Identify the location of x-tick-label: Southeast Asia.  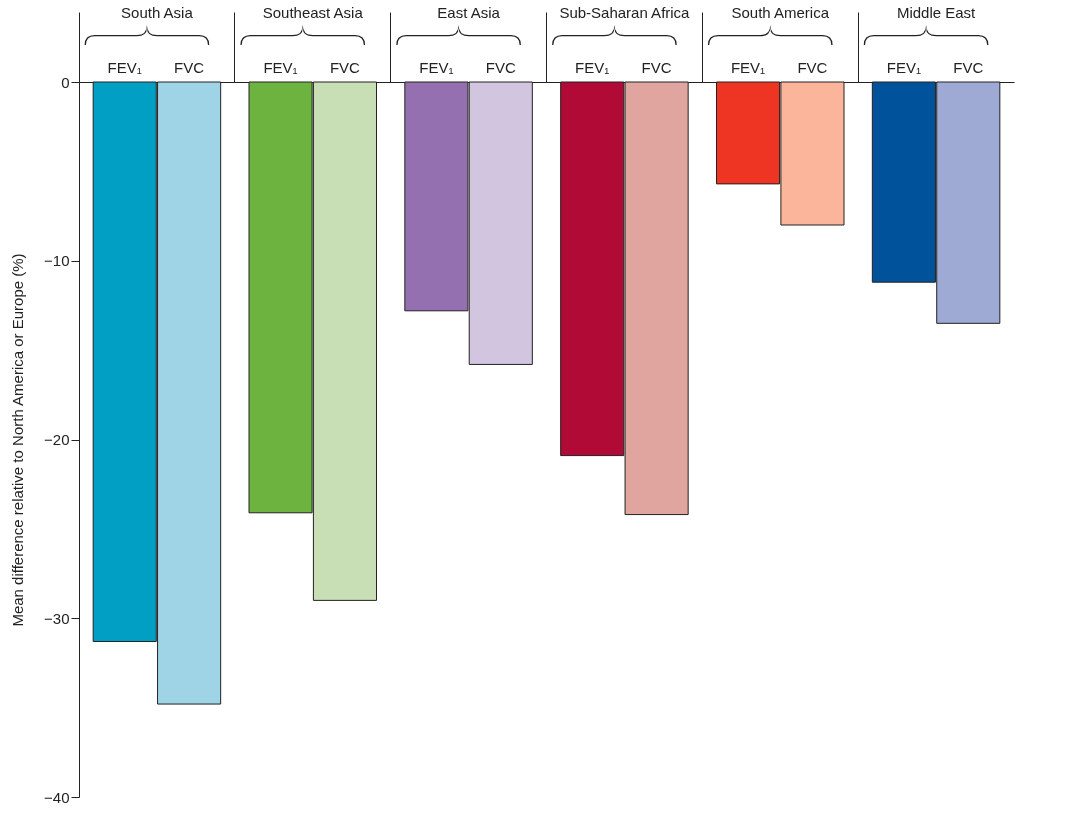
(313, 12).